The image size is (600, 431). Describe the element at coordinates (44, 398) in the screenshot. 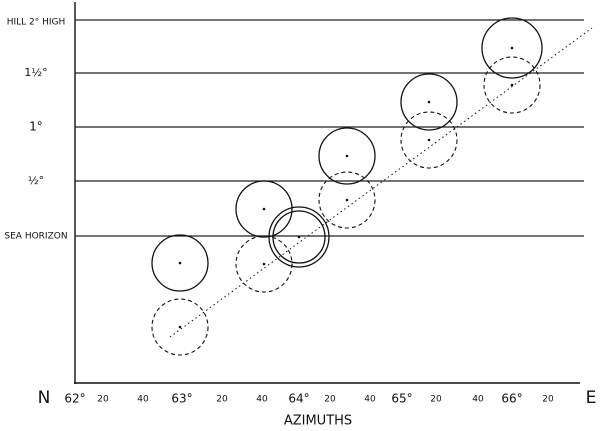

I see `axis-end-label: N` at that location.